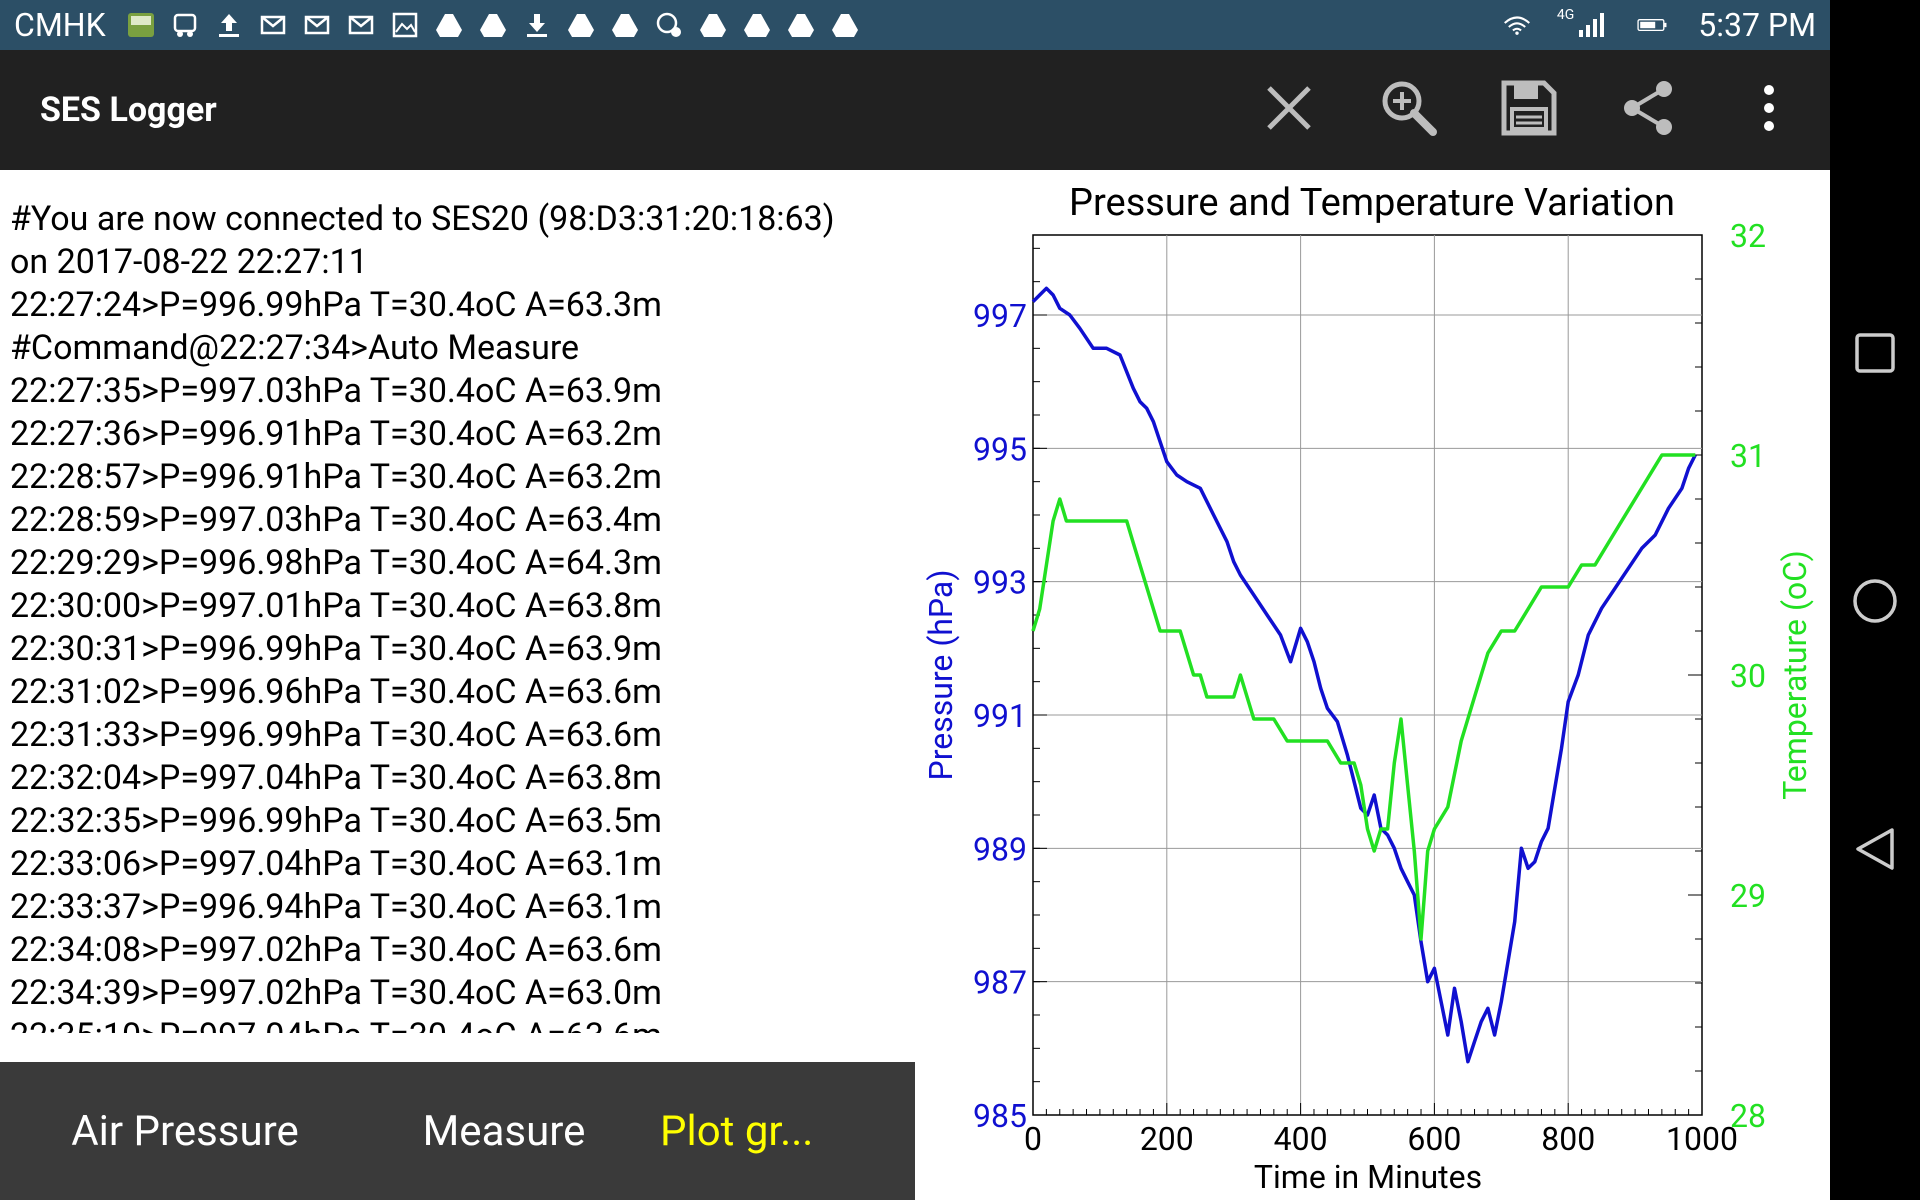 This screenshot has height=1204, width=1920. I want to click on carrier-name: CMHK, so click(60, 25).